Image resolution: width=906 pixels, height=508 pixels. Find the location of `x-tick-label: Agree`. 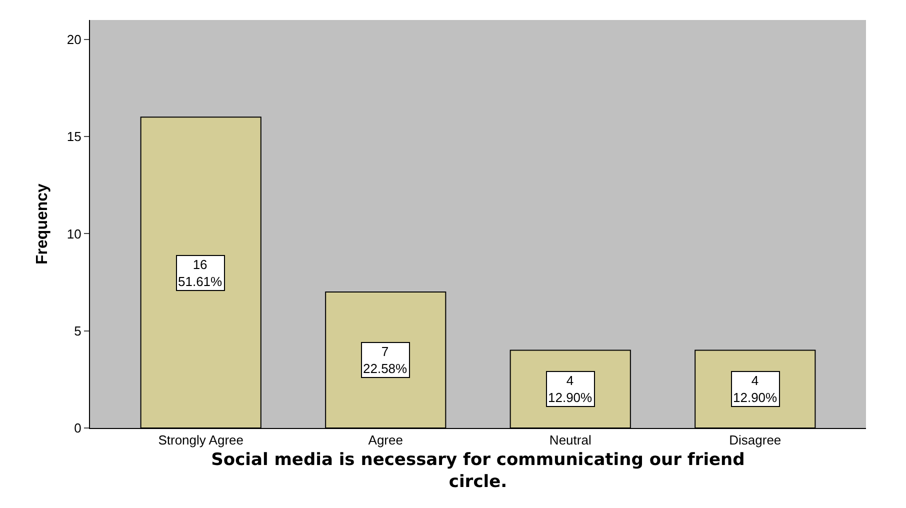

x-tick-label: Agree is located at coordinates (385, 440).